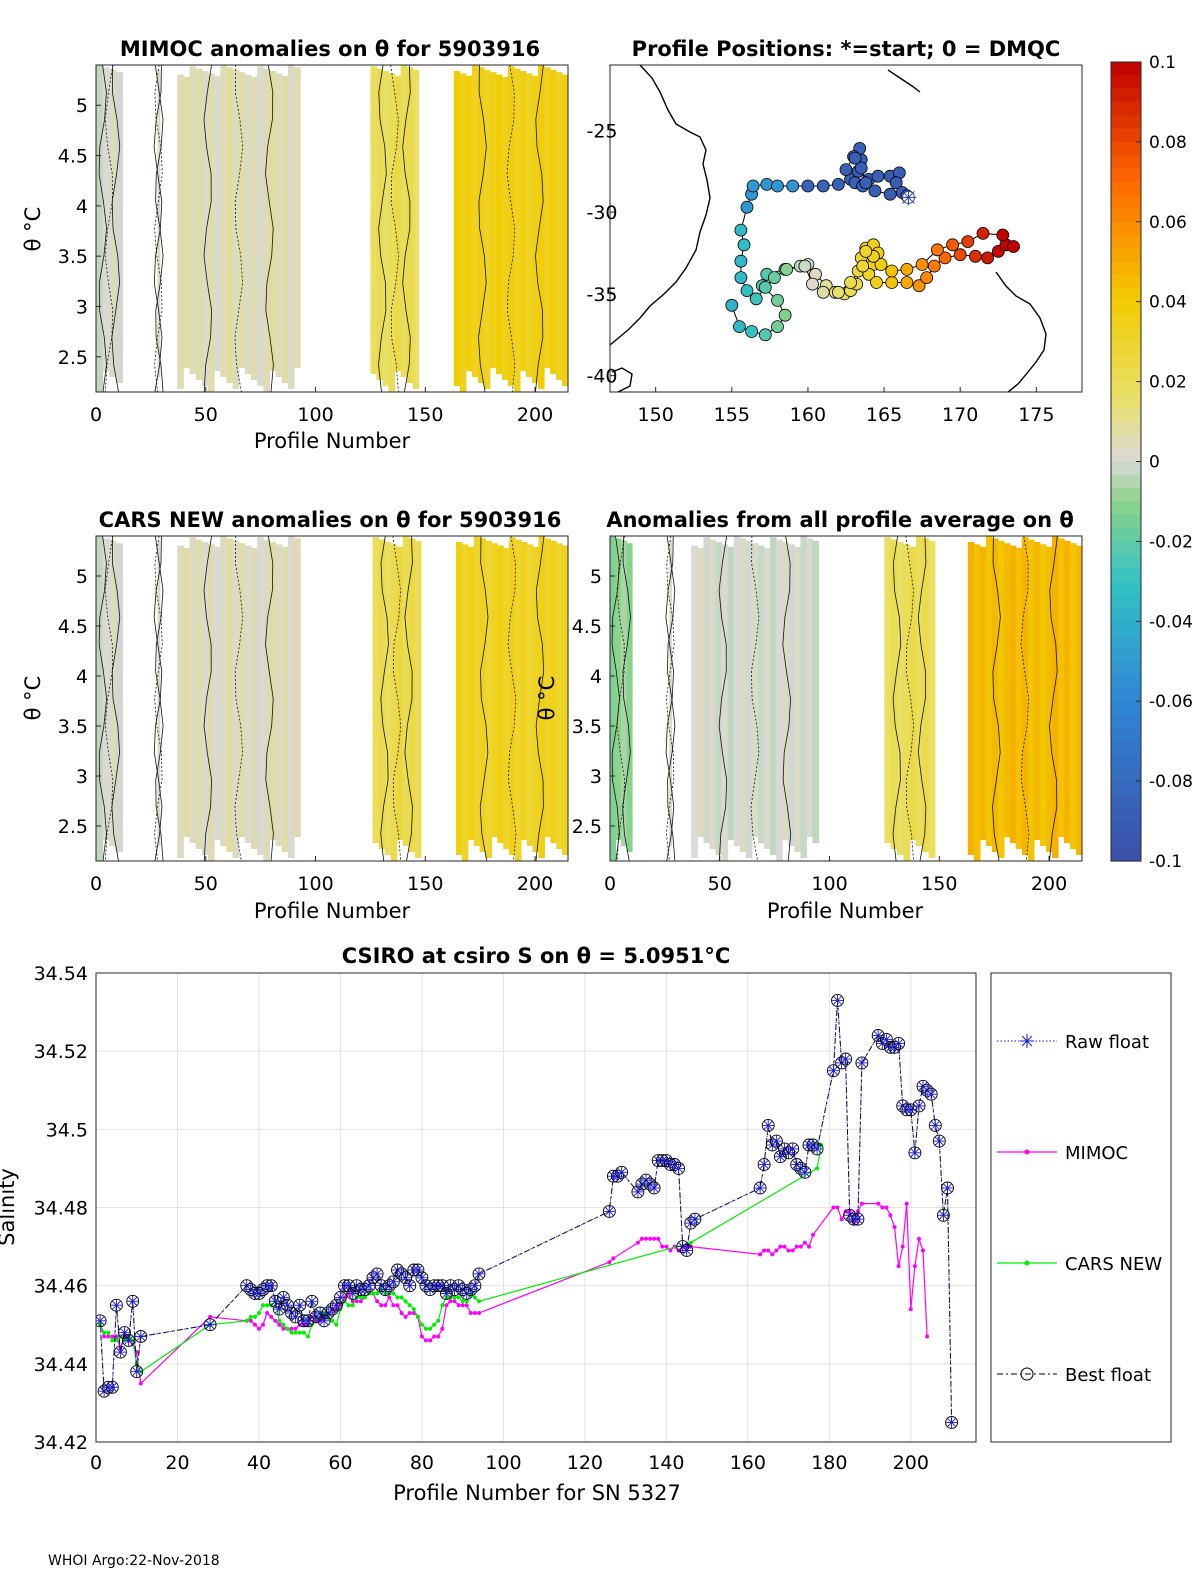 The image size is (1200, 1575). Describe the element at coordinates (840, 520) in the screenshot. I see `average-panel-title: Anomalies from all profile average on θ` at that location.